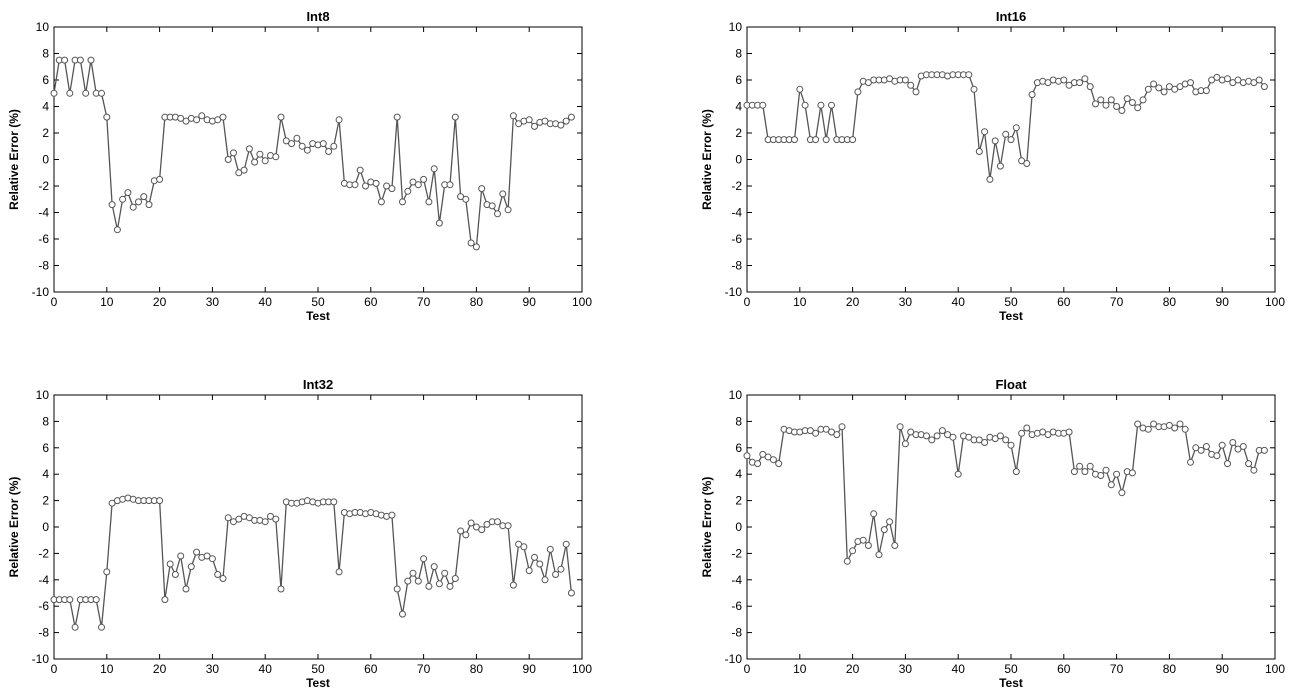  I want to click on x-tick-label: 10, so click(107, 302).